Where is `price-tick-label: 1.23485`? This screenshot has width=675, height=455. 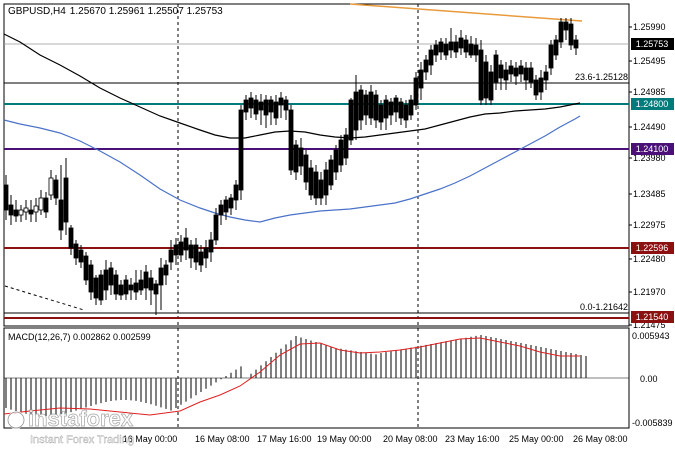 price-tick-label: 1.23485 is located at coordinates (649, 194).